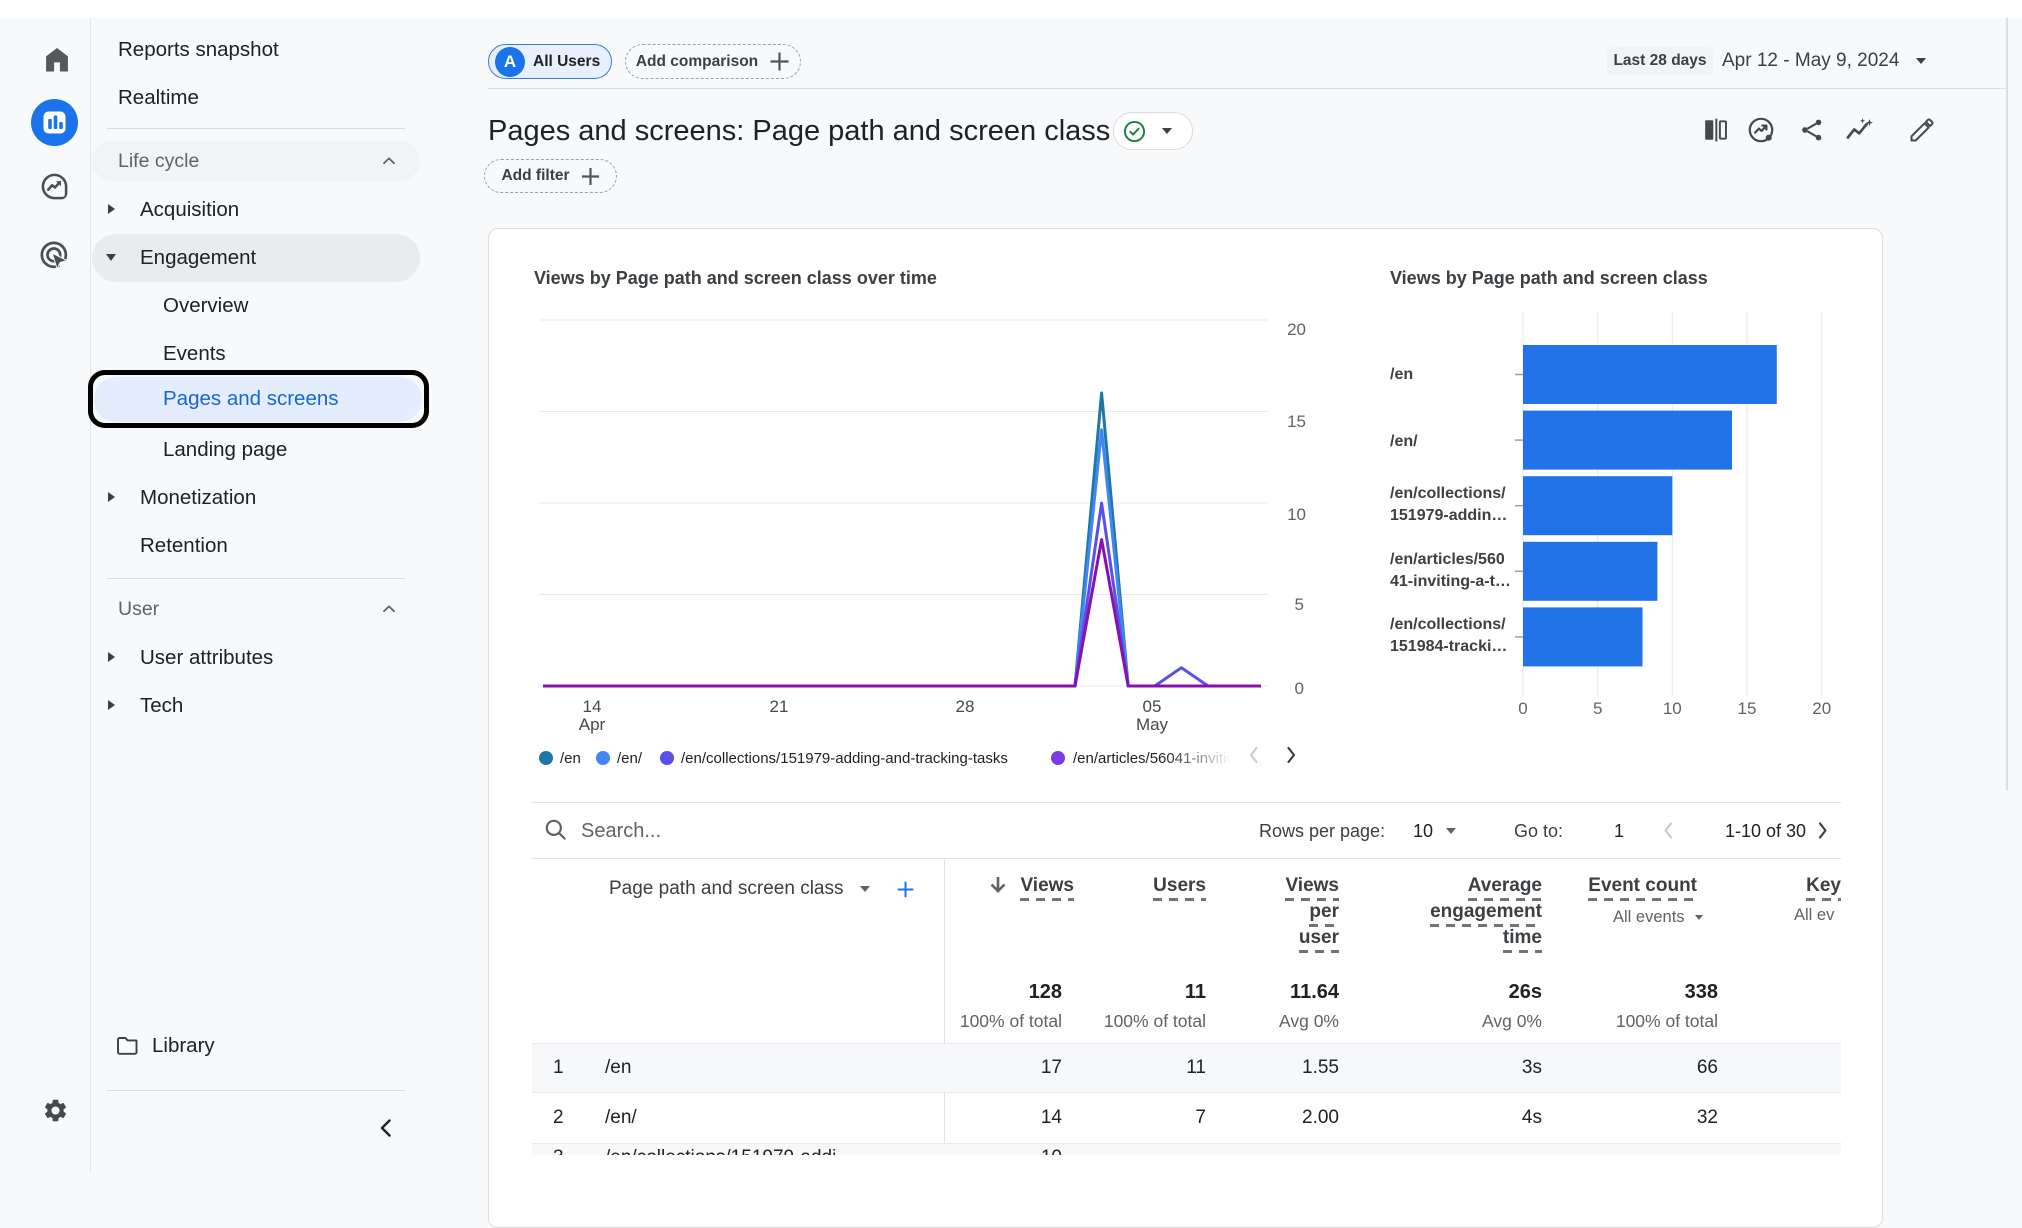  I want to click on svg-text: /en/, so click(1404, 441).